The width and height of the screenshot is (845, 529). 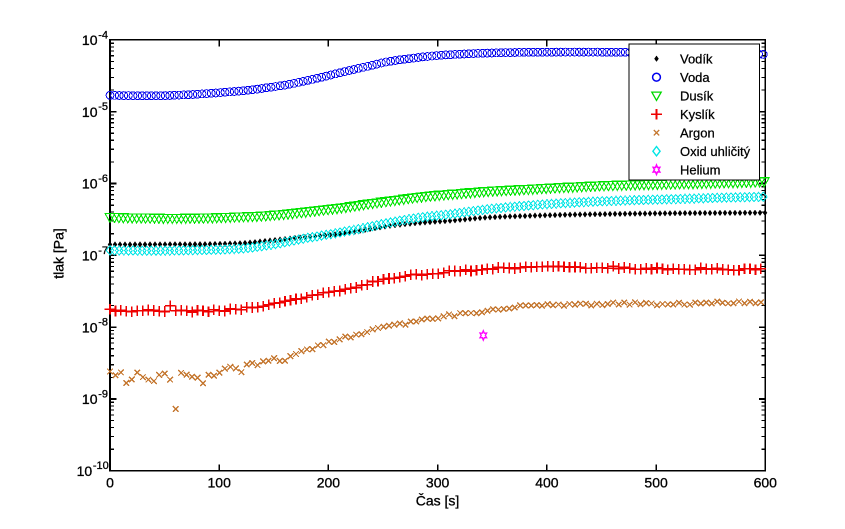 I want to click on svg-text: -6, so click(x=103, y=179).